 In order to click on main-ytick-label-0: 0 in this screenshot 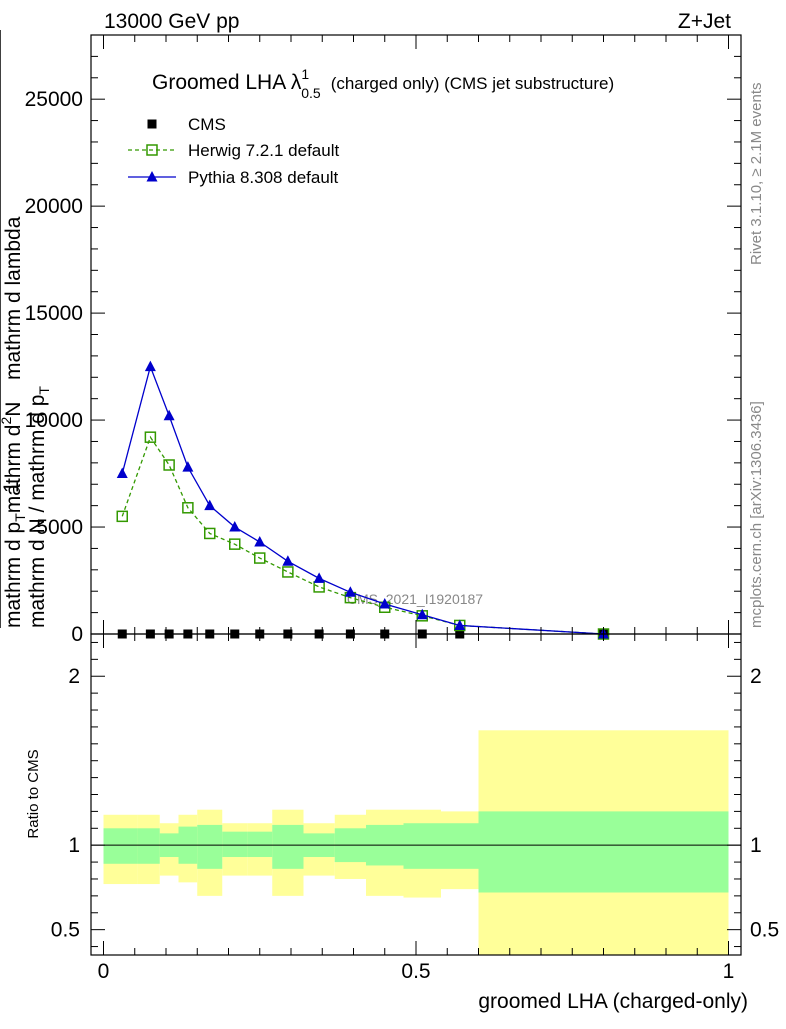, I will do `click(77, 634)`.